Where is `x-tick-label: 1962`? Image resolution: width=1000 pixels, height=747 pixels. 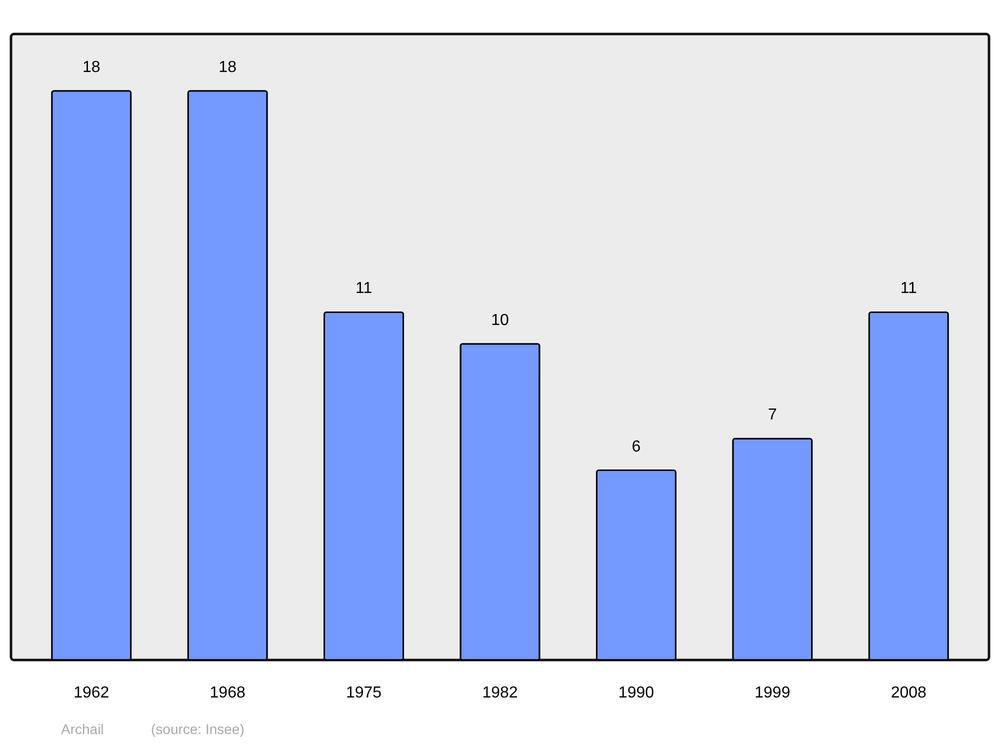
x-tick-label: 1962 is located at coordinates (92, 693).